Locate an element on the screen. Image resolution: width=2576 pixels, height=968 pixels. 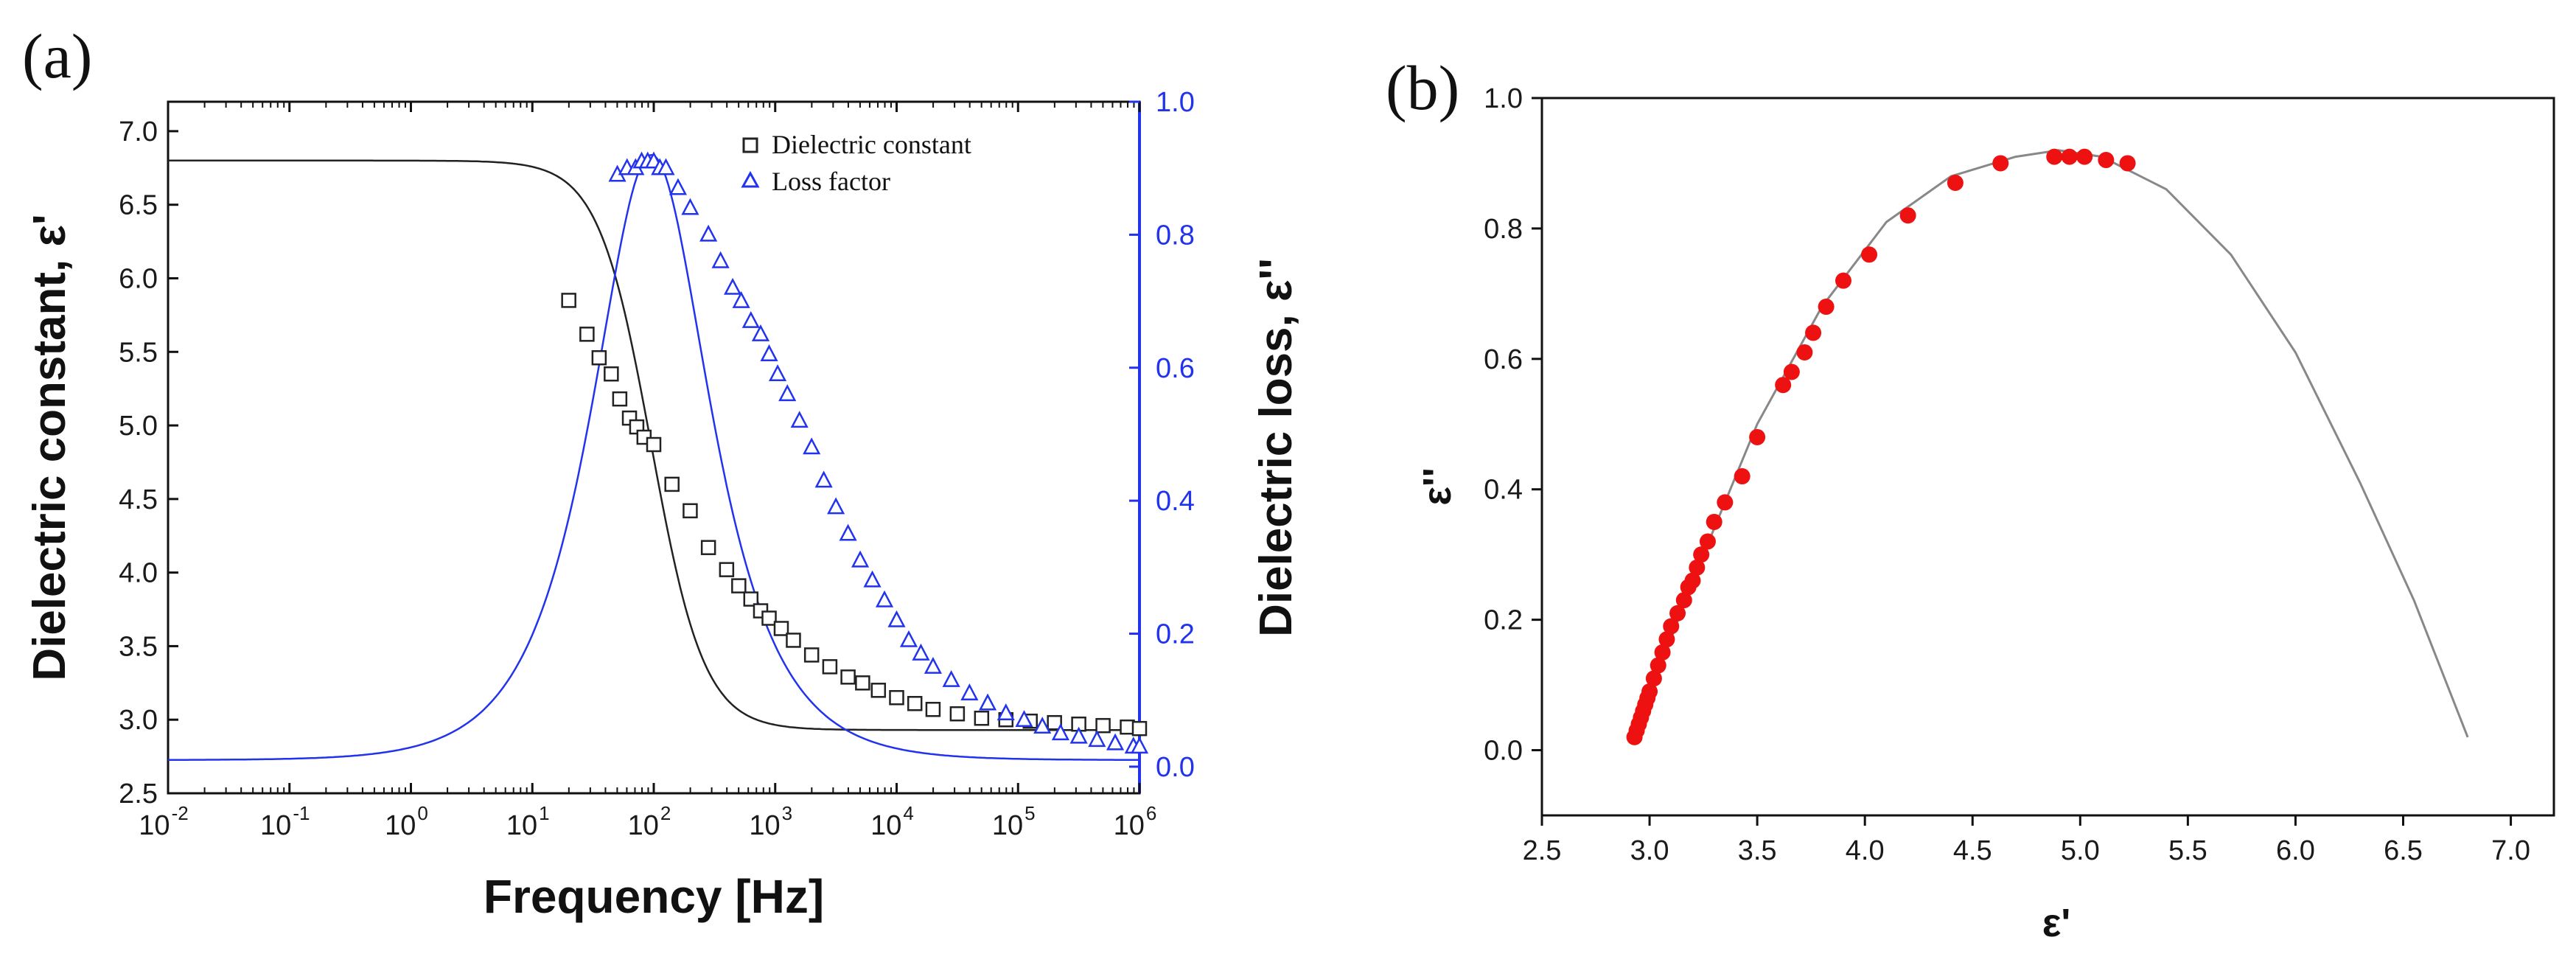
x-tick-exponent: 2 is located at coordinates (665, 813).